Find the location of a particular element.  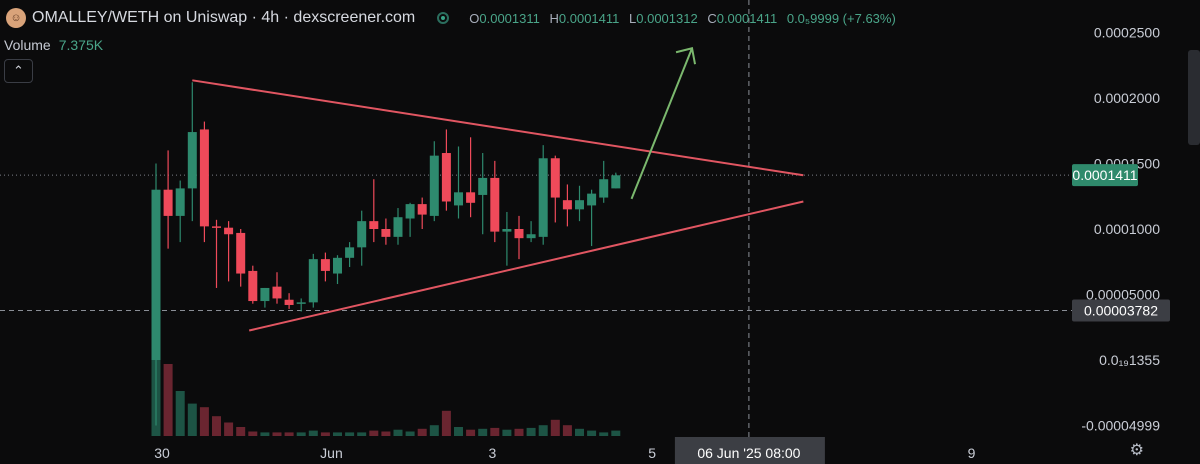

x-tick-label: 9 is located at coordinates (972, 453).